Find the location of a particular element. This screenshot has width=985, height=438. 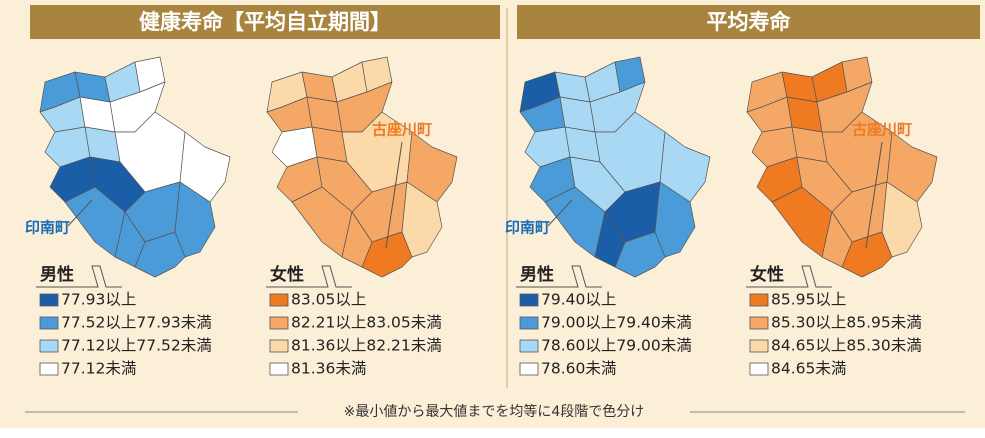

legend-label: 82.21以上83.05未満 is located at coordinates (366, 323).